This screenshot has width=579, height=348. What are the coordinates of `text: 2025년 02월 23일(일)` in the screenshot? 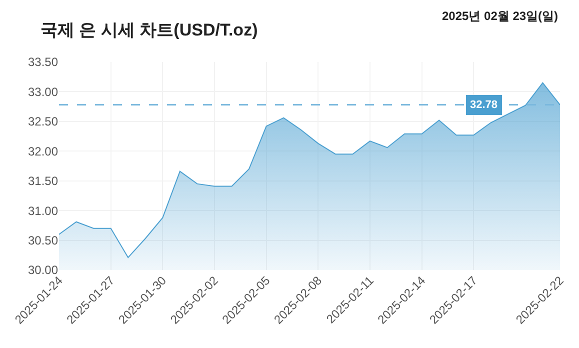 It's located at (500, 16).